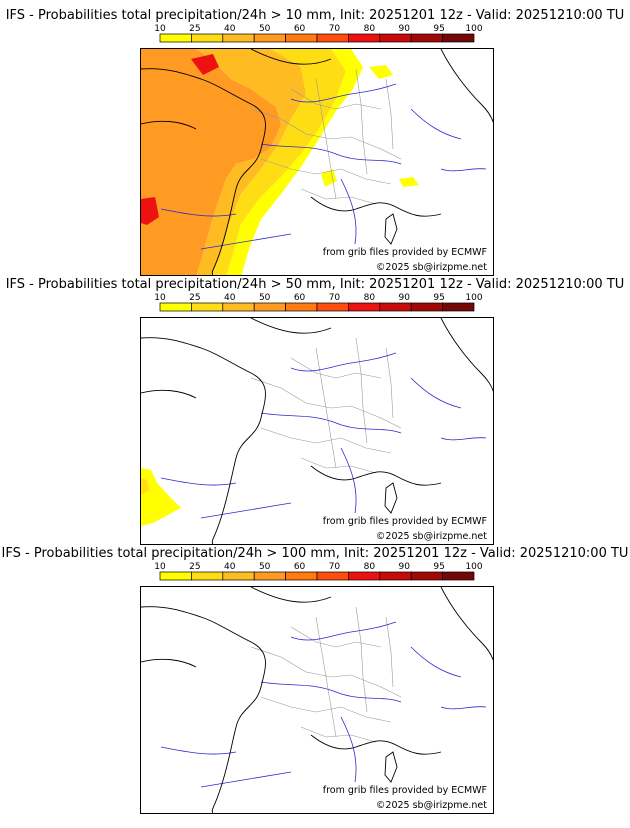 The height and width of the screenshot is (828, 630). What do you see at coordinates (243, 162) in the screenshot?
I see `precip-prob-area-light-orange` at bounding box center [243, 162].